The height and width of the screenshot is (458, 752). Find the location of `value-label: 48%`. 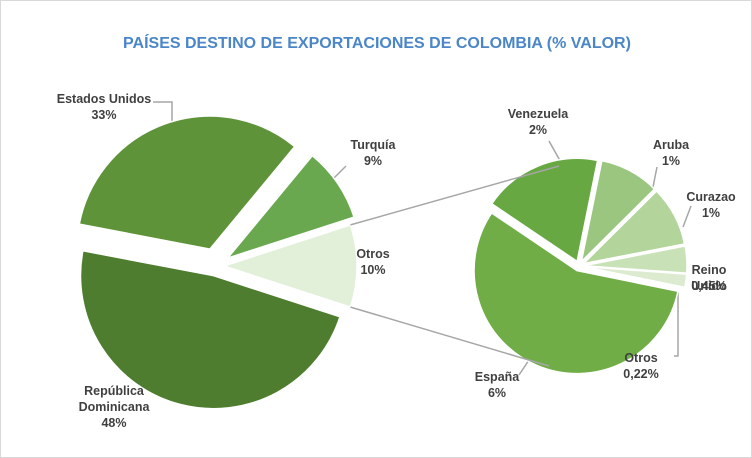

value-label: 48% is located at coordinates (114, 423).